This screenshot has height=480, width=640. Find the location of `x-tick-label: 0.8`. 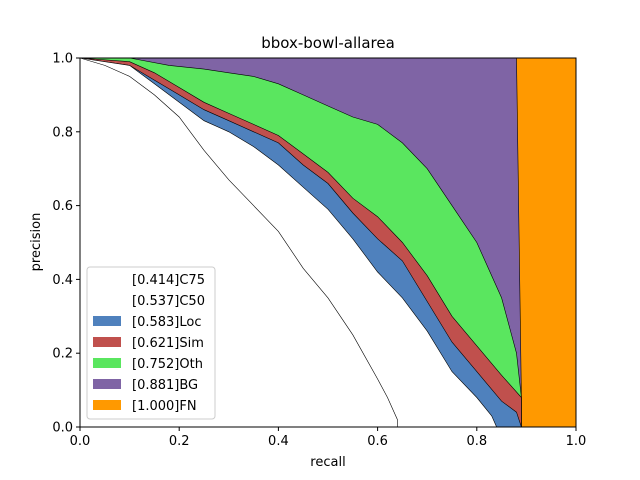

x-tick-label: 0.8 is located at coordinates (476, 441).